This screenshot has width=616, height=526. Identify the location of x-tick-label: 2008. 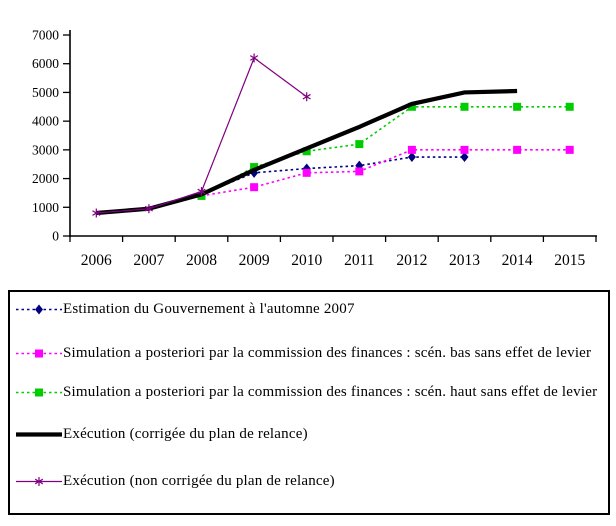
(201, 260).